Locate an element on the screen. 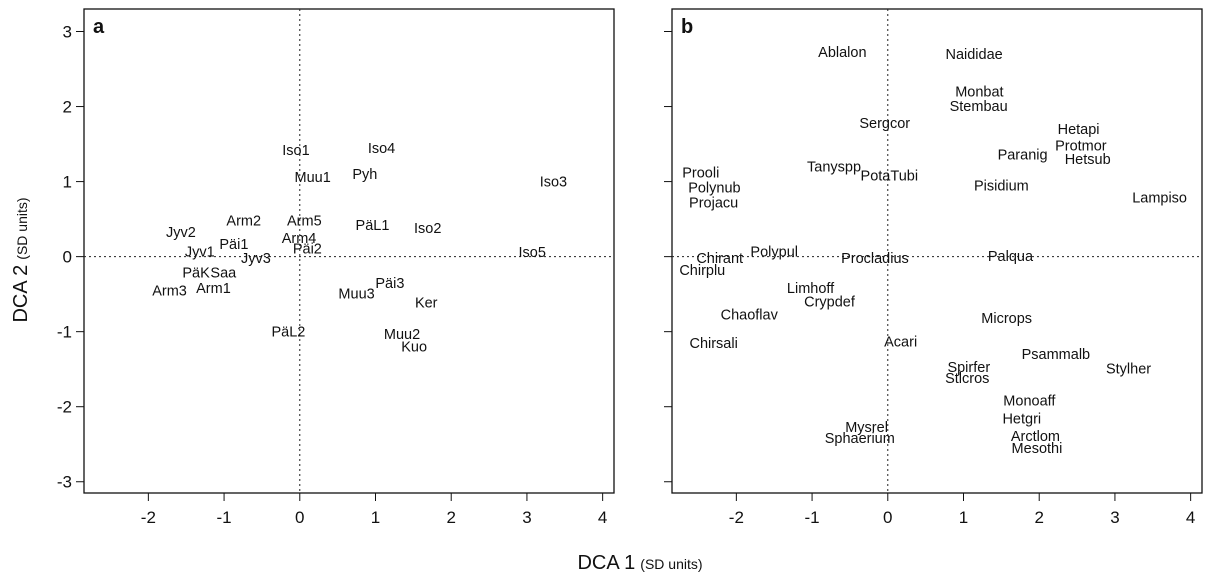 The height and width of the screenshot is (578, 1205). point-label: Spirfer is located at coordinates (968, 368).